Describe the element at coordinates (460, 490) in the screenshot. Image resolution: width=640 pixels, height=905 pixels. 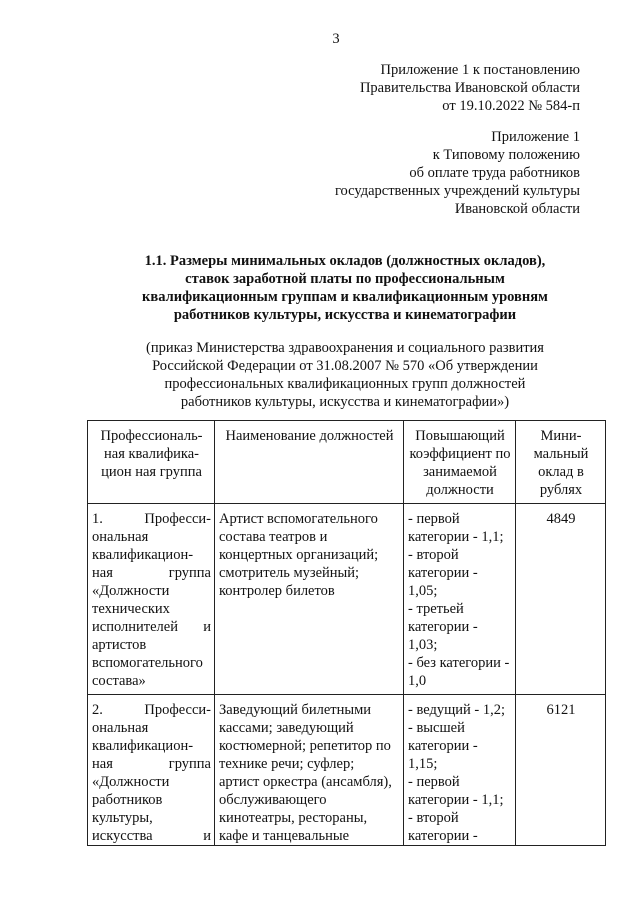
I see `header-line: должности` at that location.